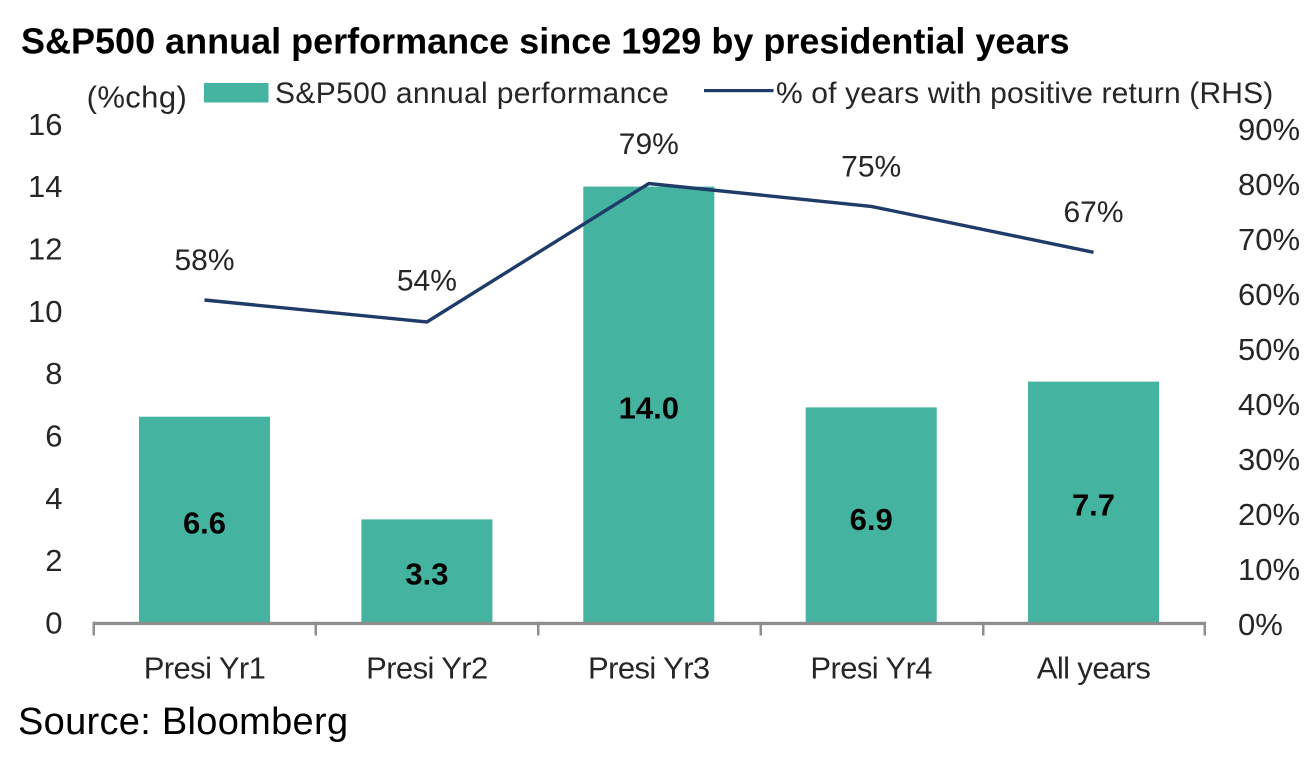 The height and width of the screenshot is (760, 1306). Describe the element at coordinates (53, 498) in the screenshot. I see `svg-text: 4` at that location.